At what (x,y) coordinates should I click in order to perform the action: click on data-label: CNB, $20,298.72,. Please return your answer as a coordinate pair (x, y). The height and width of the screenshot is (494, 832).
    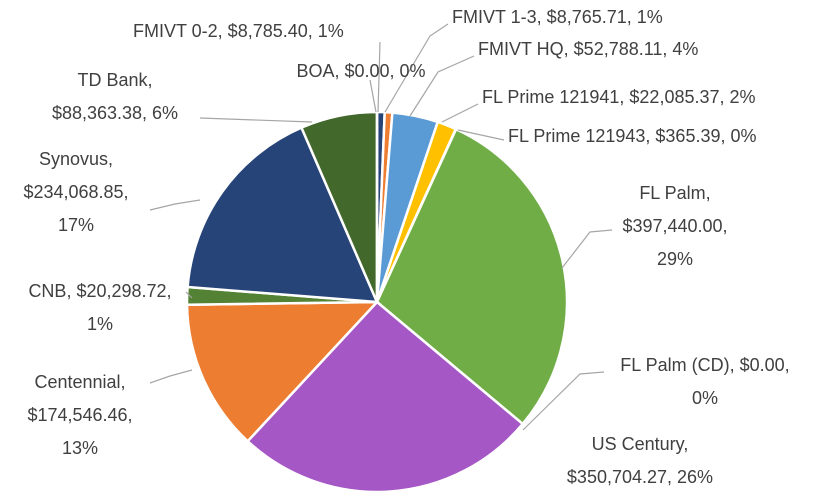
    Looking at the image, I should click on (99, 291).